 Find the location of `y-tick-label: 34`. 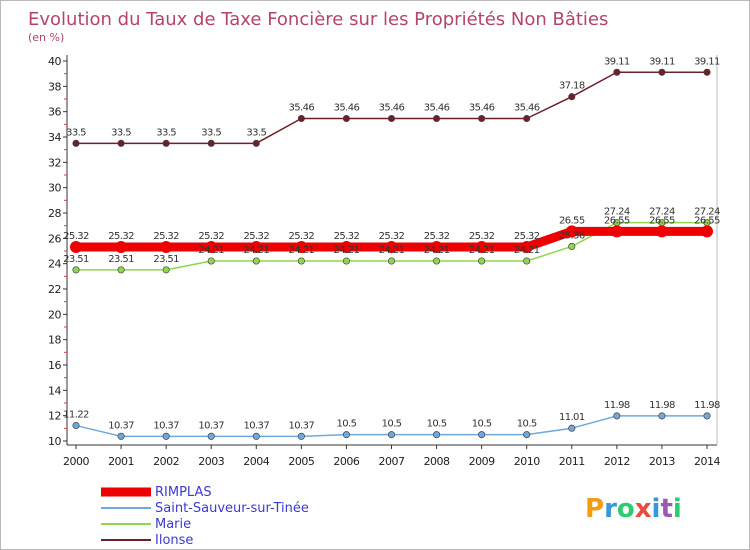

y-tick-label: 34 is located at coordinates (54, 137).